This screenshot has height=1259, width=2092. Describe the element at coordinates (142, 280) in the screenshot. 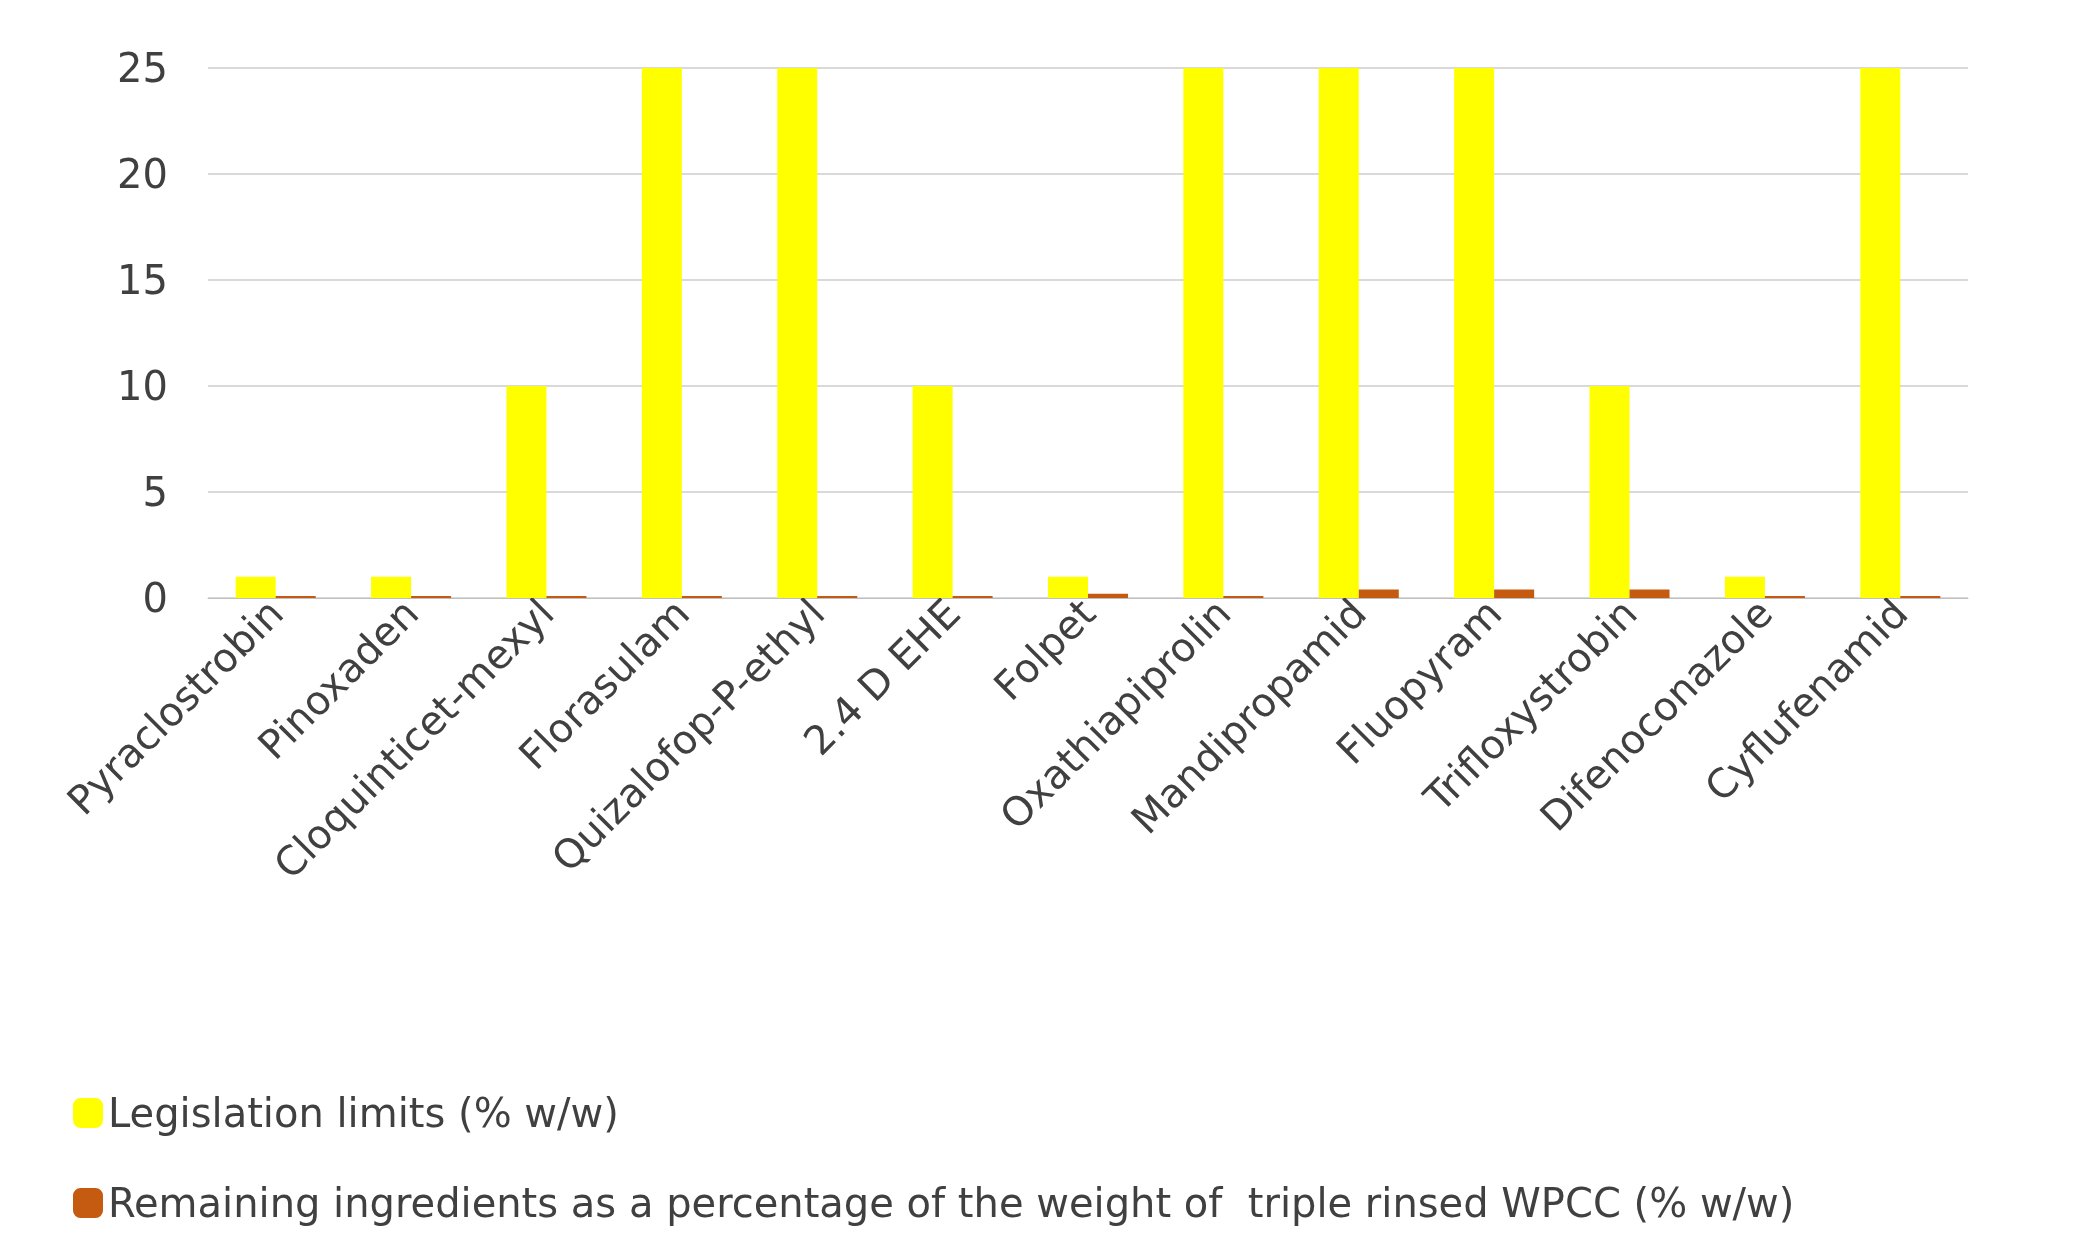

I see `y-tick-label: 15` at that location.